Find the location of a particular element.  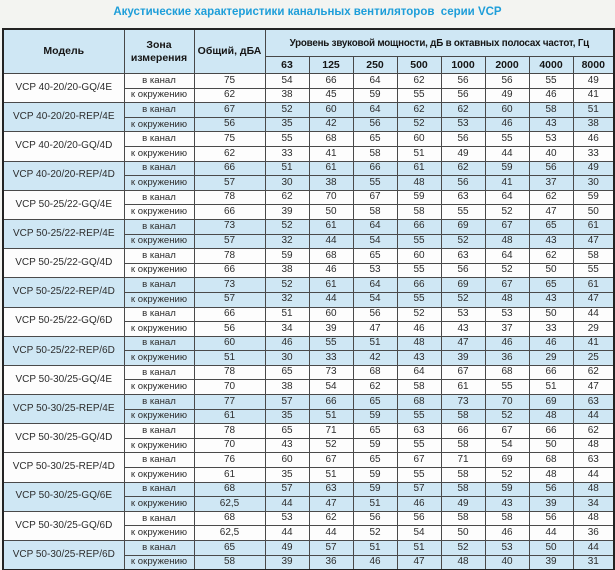

spl-value-1000hz: 71 is located at coordinates (463, 460).